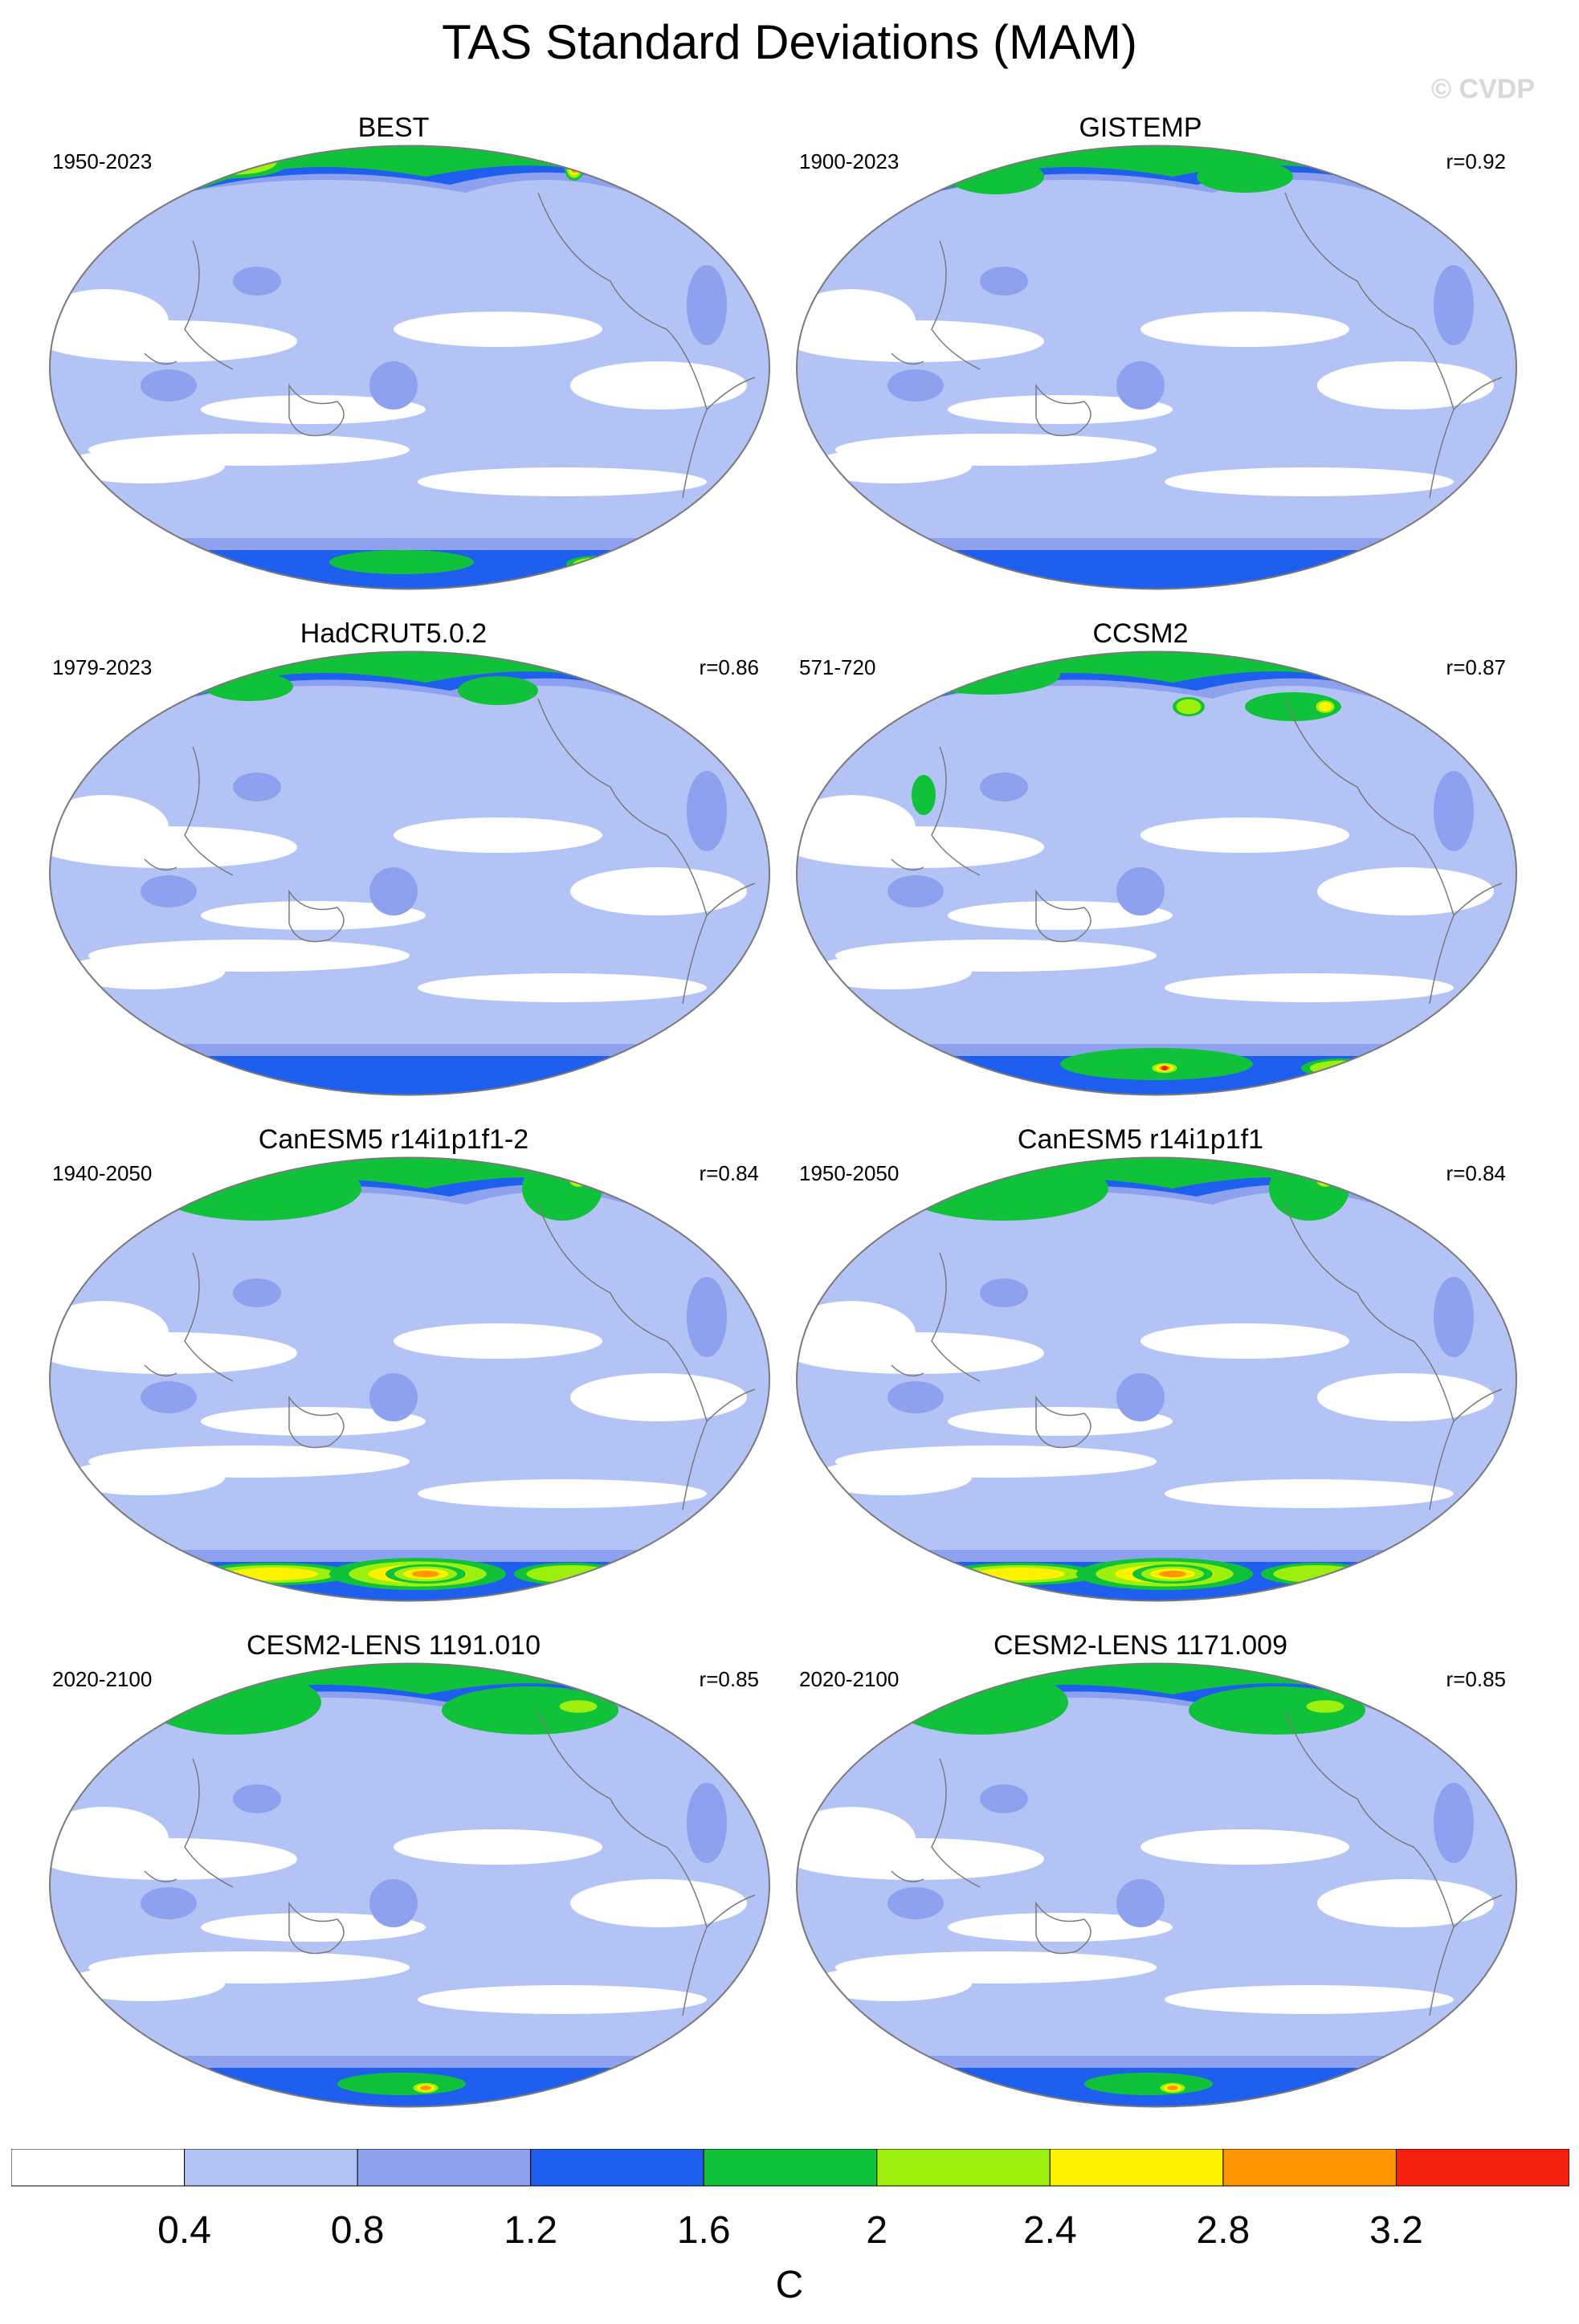 The width and height of the screenshot is (1579, 2324). What do you see at coordinates (849, 1173) in the screenshot?
I see `panel-period: 1950-2050` at bounding box center [849, 1173].